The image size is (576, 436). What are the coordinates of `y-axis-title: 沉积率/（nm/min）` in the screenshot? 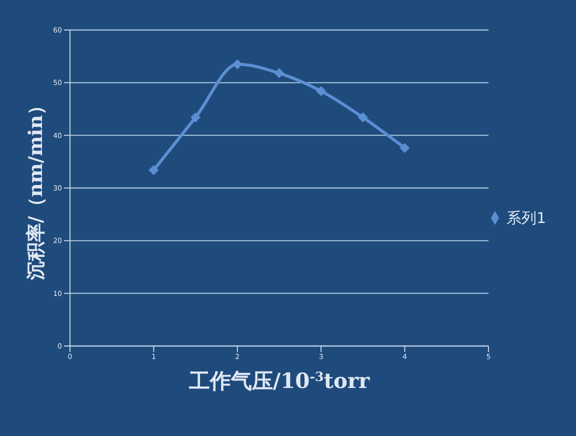 It's located at (36, 188).